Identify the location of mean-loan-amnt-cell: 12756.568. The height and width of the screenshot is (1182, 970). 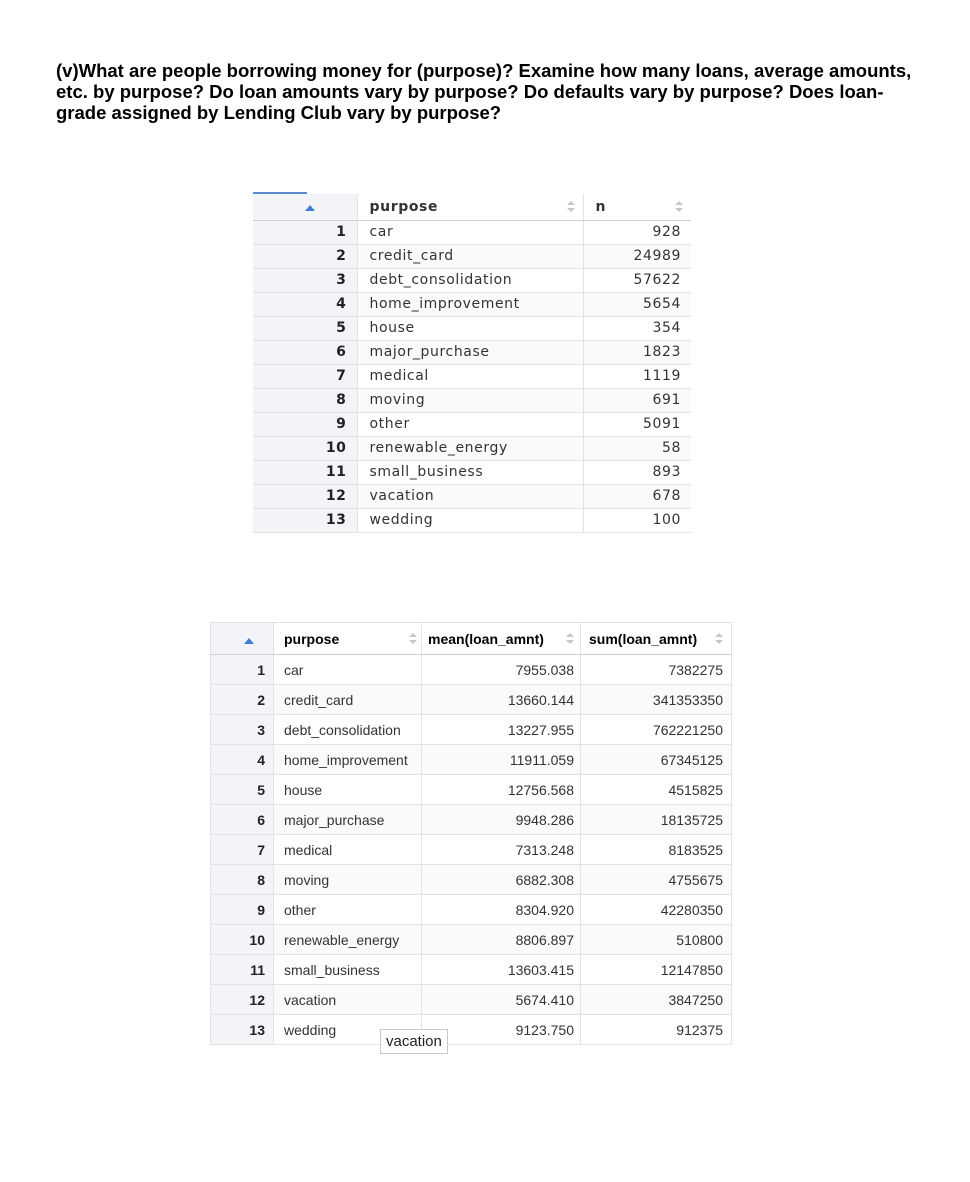
(501, 789).